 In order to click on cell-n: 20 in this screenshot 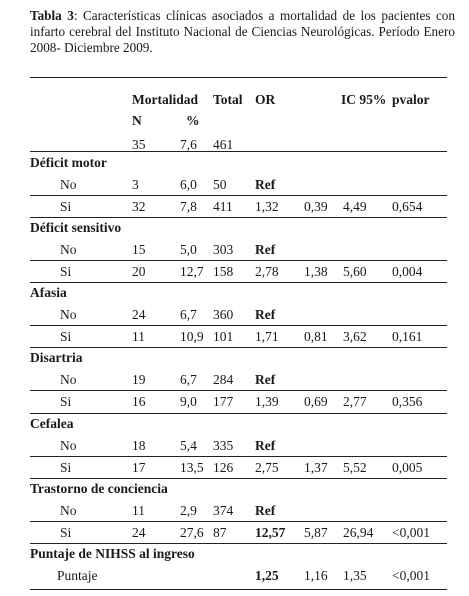, I will do `click(139, 271)`.